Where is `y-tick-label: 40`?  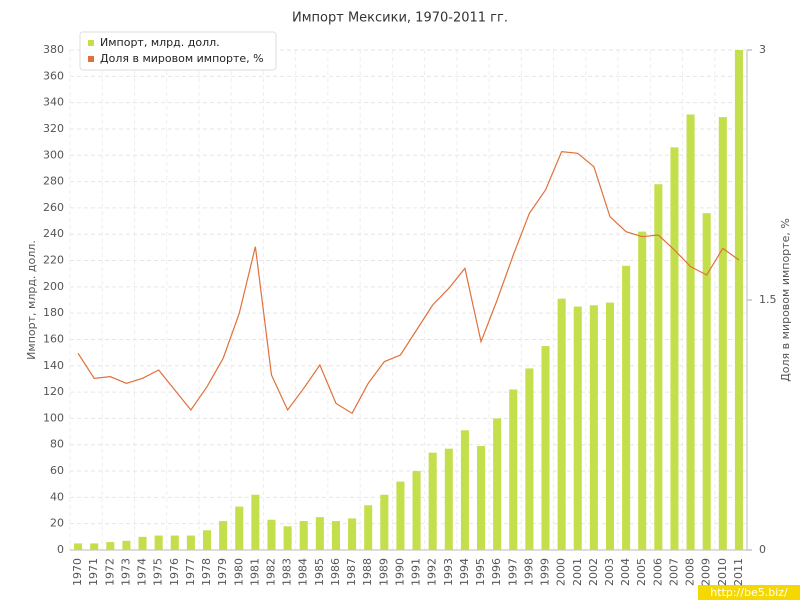 y-tick-label: 40 is located at coordinates (57, 496).